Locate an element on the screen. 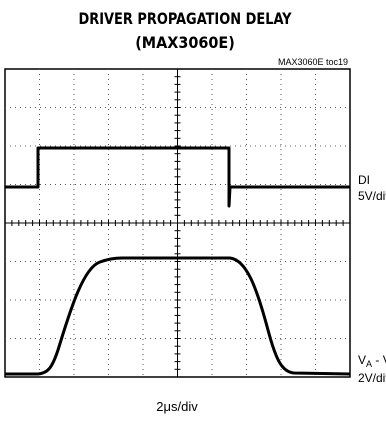 The height and width of the screenshot is (429, 386). label-subscript: A is located at coordinates (369, 364).